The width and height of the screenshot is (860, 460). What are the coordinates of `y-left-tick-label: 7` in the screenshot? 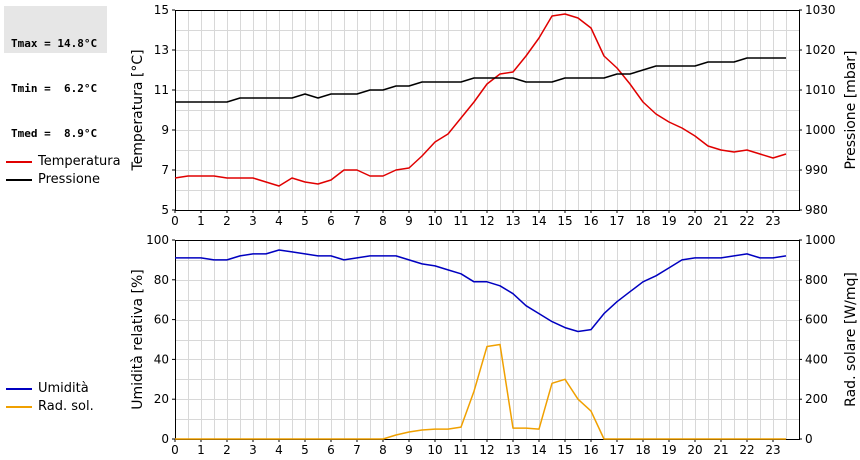 It's located at (165, 170).